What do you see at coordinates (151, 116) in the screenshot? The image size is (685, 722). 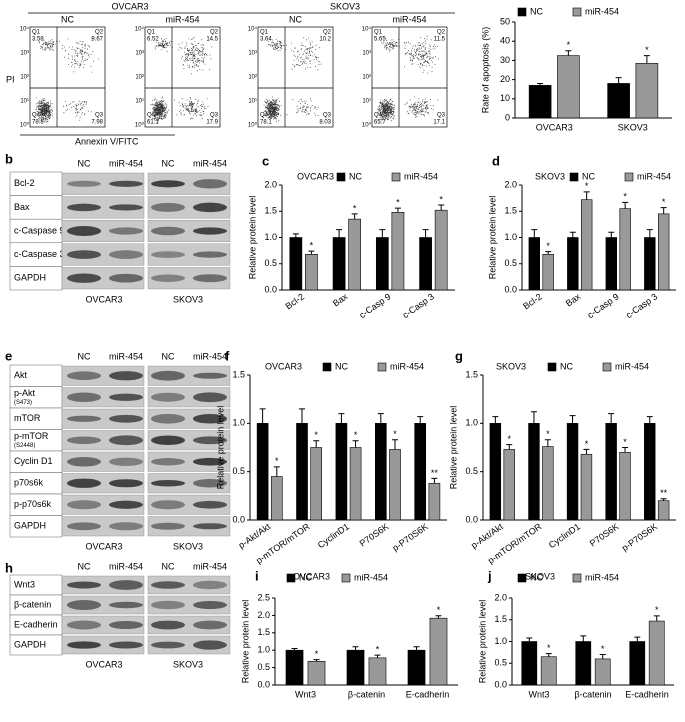 I see `quadrant-name: Q4` at bounding box center [151, 116].